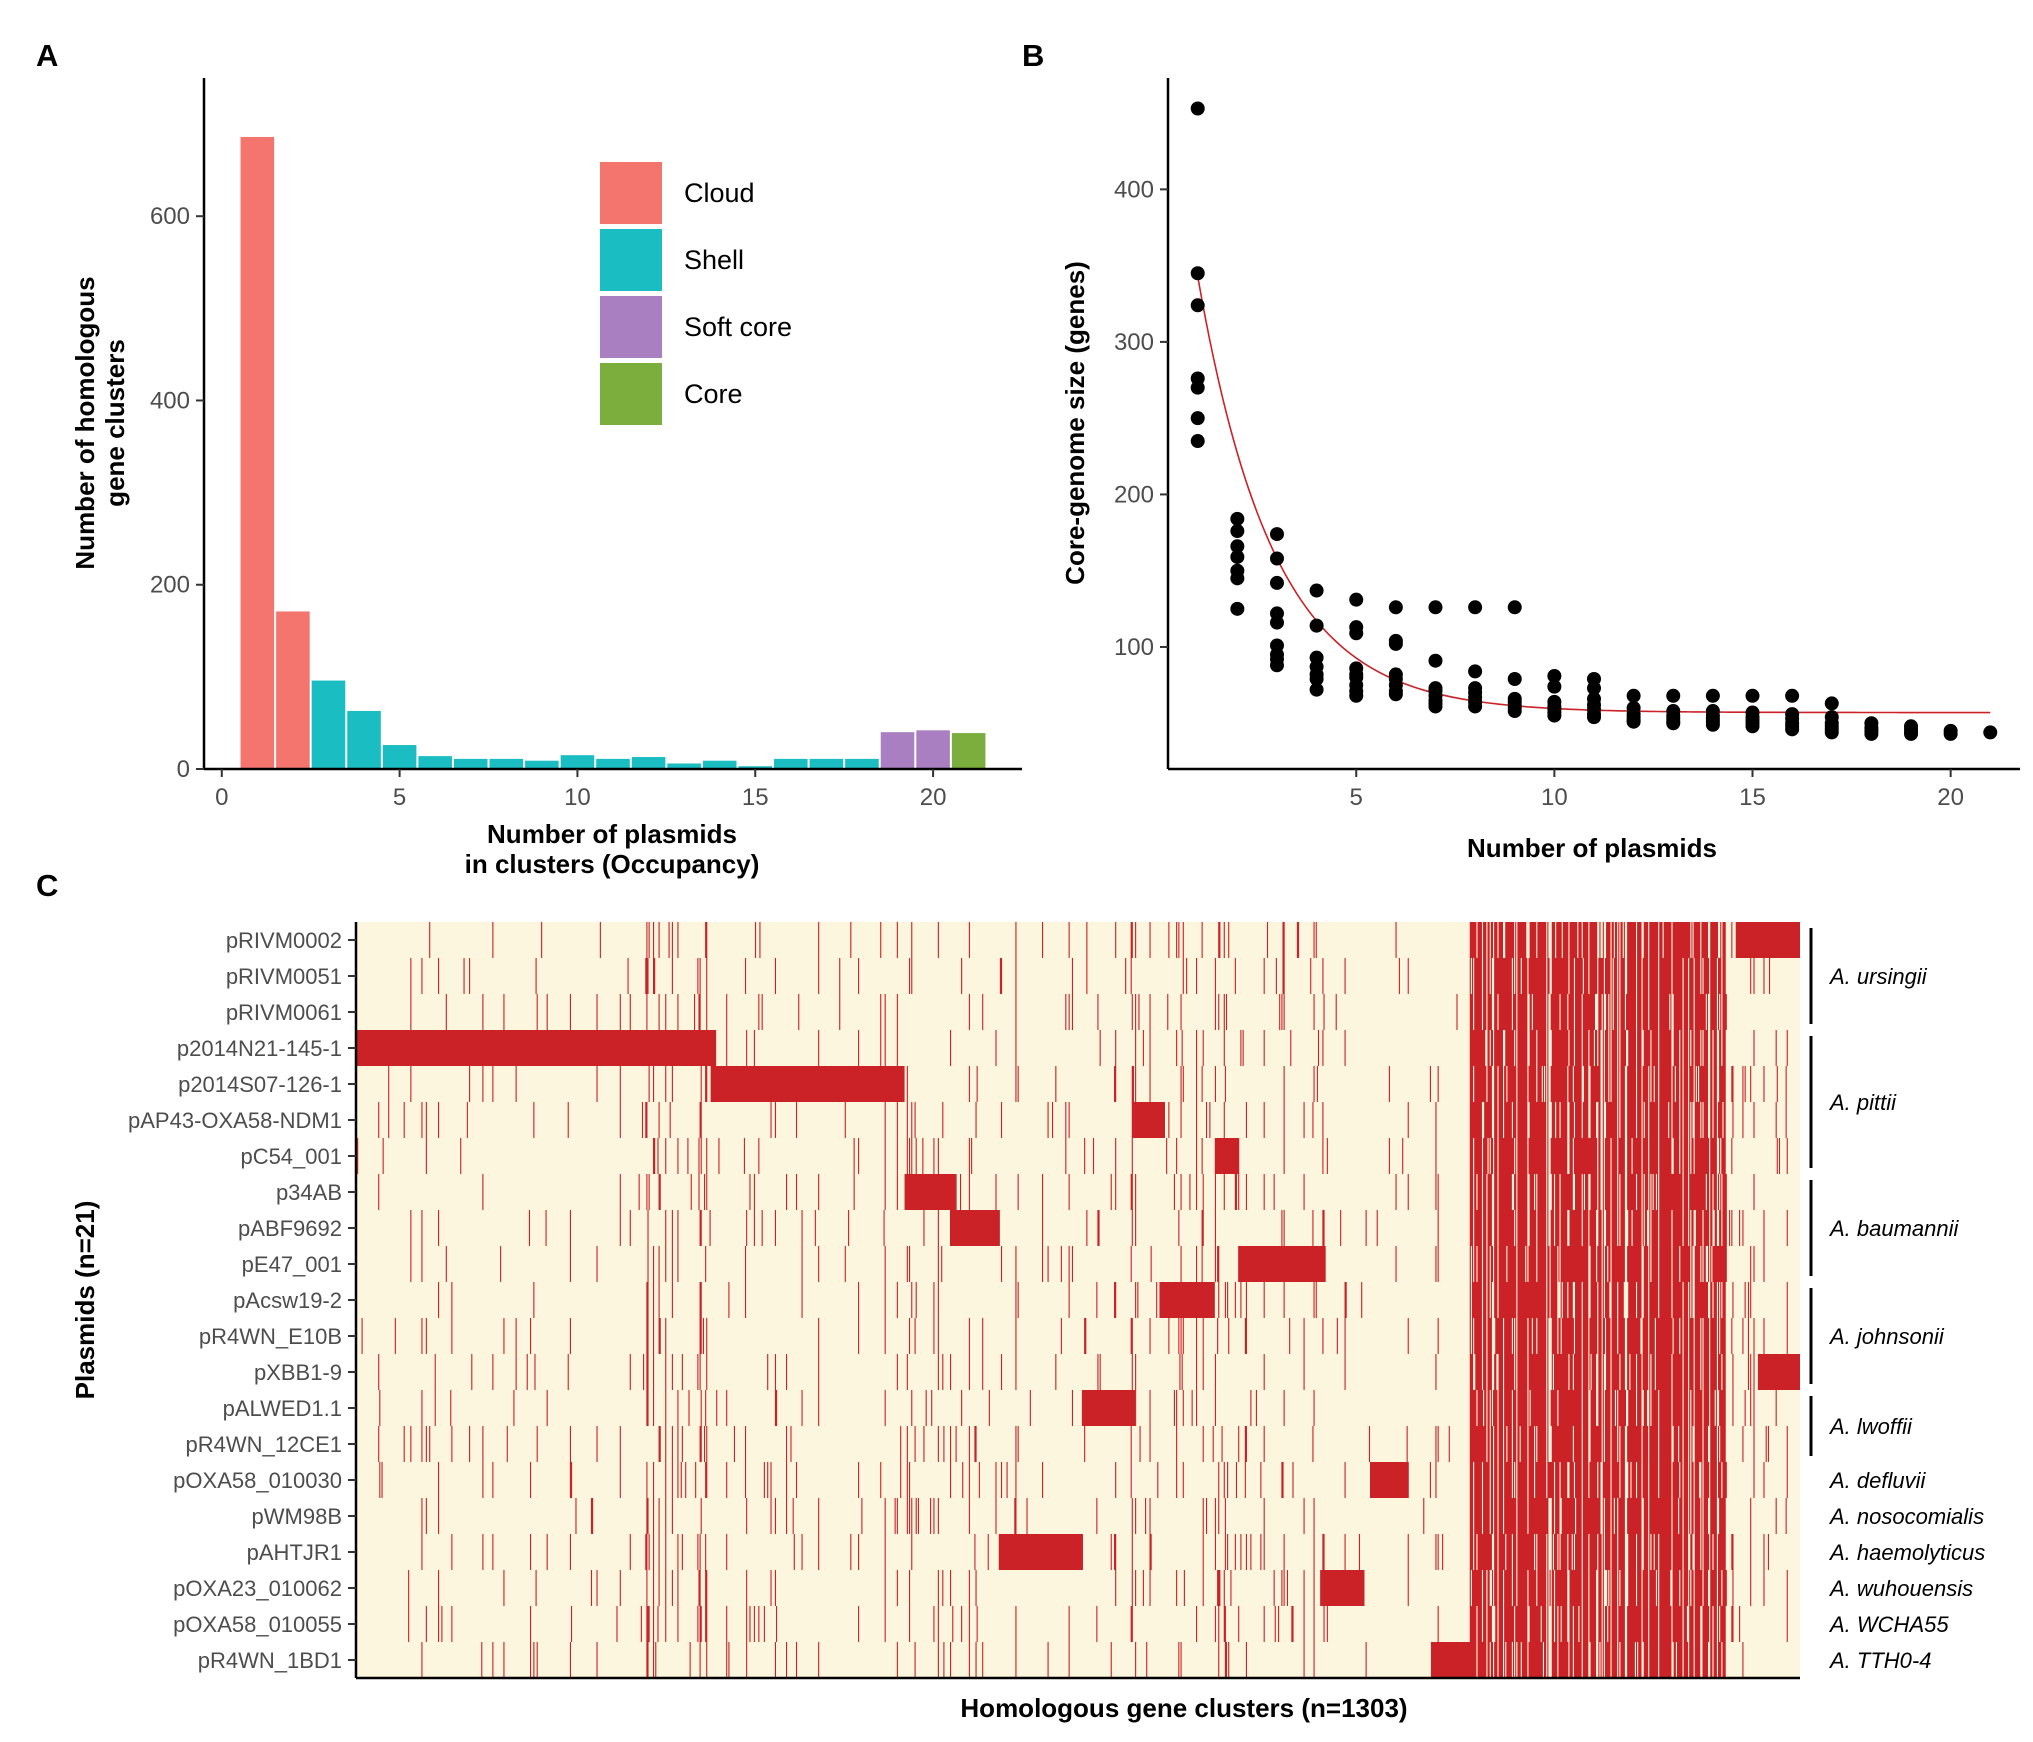  Describe the element at coordinates (1197, 387) in the screenshot. I see `core-genome-point` at that location.